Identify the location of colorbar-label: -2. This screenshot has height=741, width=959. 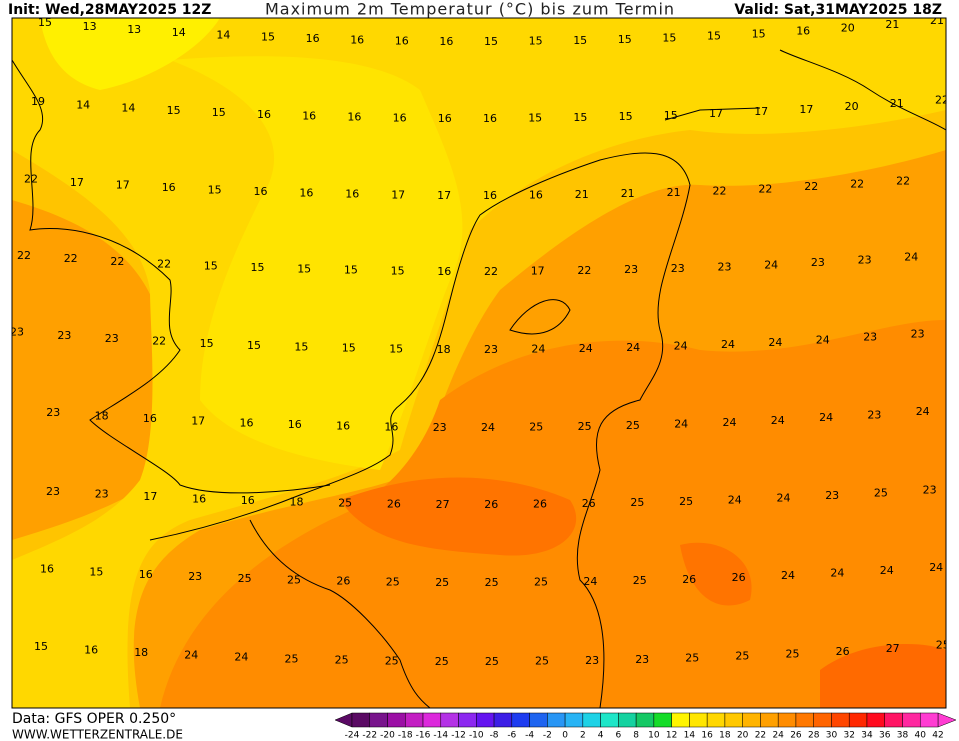
(547, 736).